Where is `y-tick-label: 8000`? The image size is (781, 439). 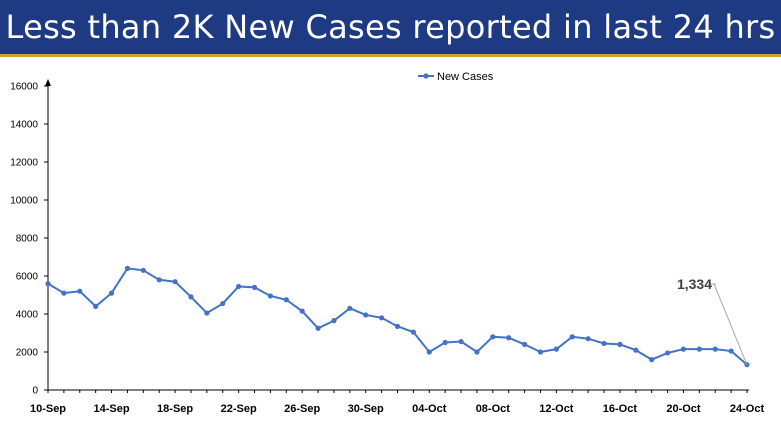 y-tick-label: 8000 is located at coordinates (27, 239).